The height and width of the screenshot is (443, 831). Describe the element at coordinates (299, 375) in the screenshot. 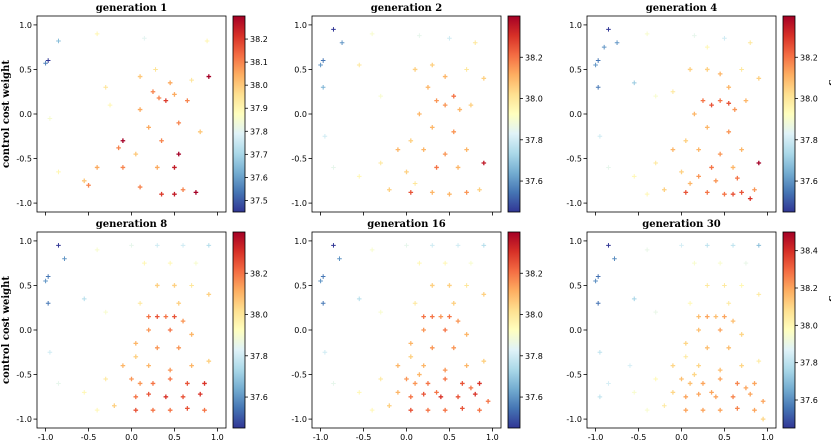

I see `y-tick-label: -0.5` at that location.